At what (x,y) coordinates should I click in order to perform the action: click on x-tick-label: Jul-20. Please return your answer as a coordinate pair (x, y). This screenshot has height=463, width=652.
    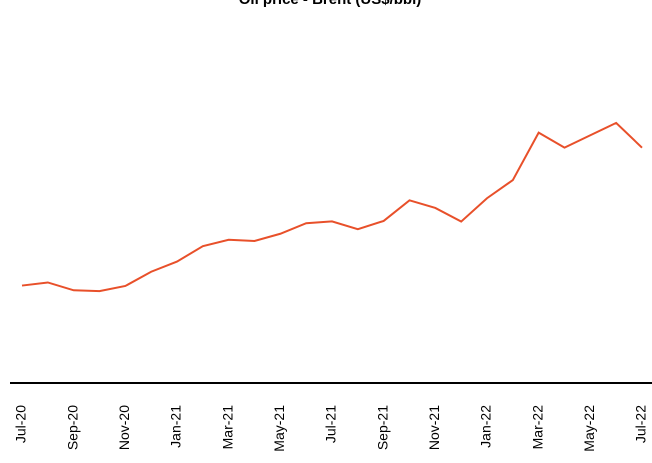
    Looking at the image, I should click on (21, 424).